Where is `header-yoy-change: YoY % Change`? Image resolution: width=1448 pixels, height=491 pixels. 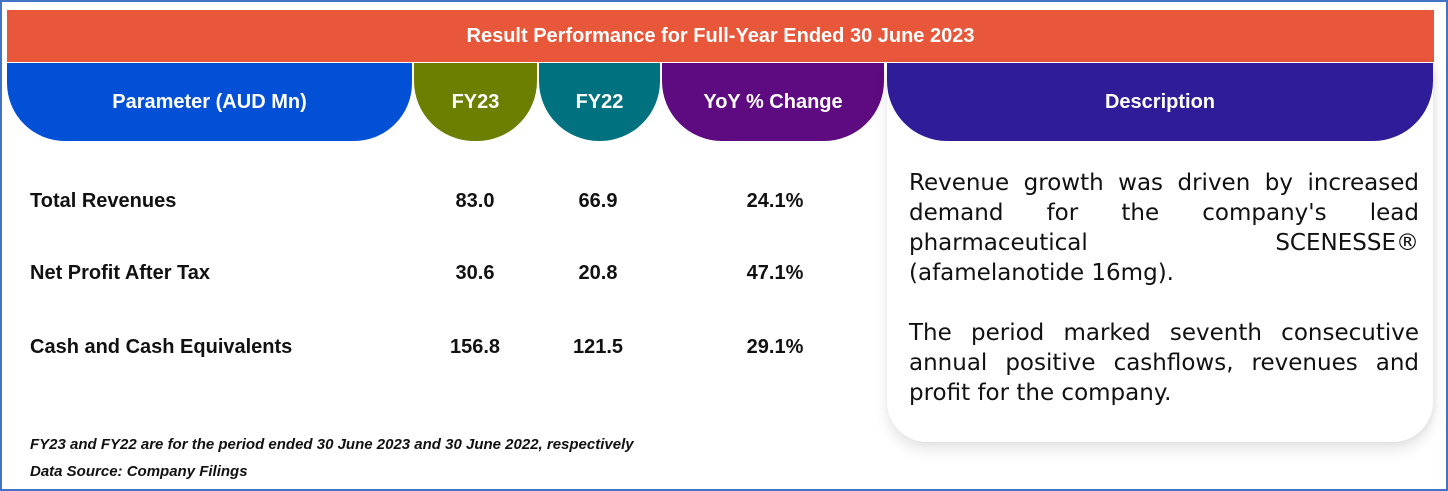 header-yoy-change: YoY % Change is located at coordinates (773, 102).